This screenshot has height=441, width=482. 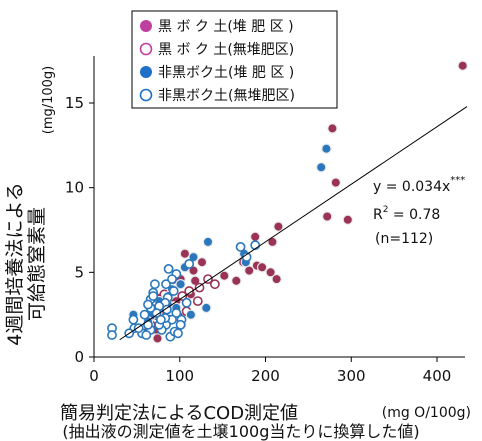 I want to click on x-axis-title: 簡易判定法によるCOD測定値, so click(x=179, y=413).